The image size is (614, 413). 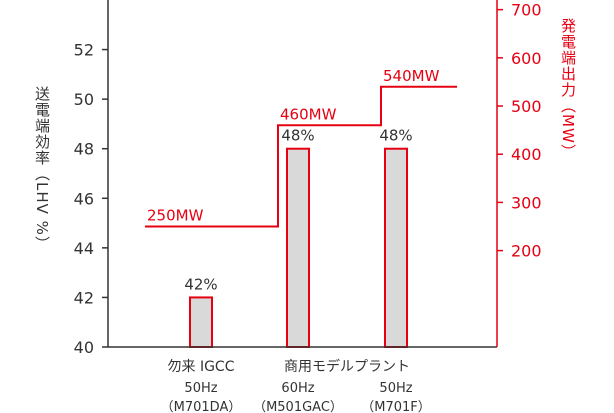 What do you see at coordinates (84, 99) in the screenshot?
I see `y-tick-label-50: 50` at bounding box center [84, 99].